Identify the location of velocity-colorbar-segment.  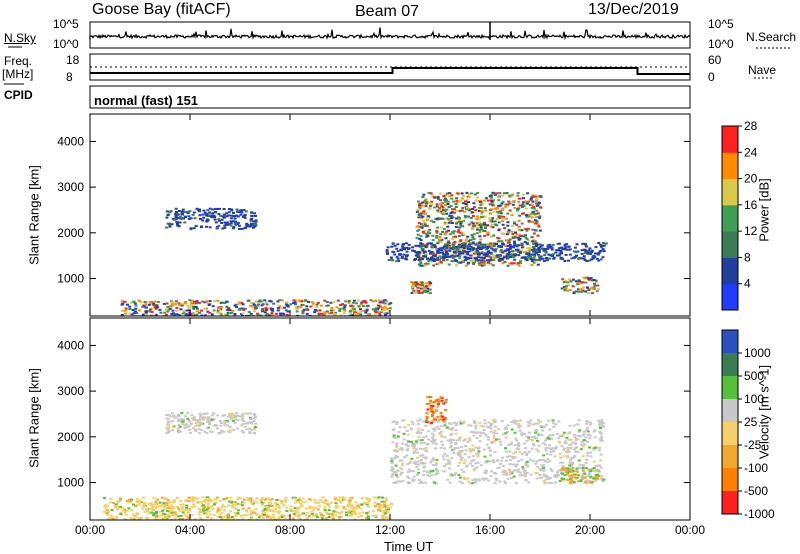
(730, 411).